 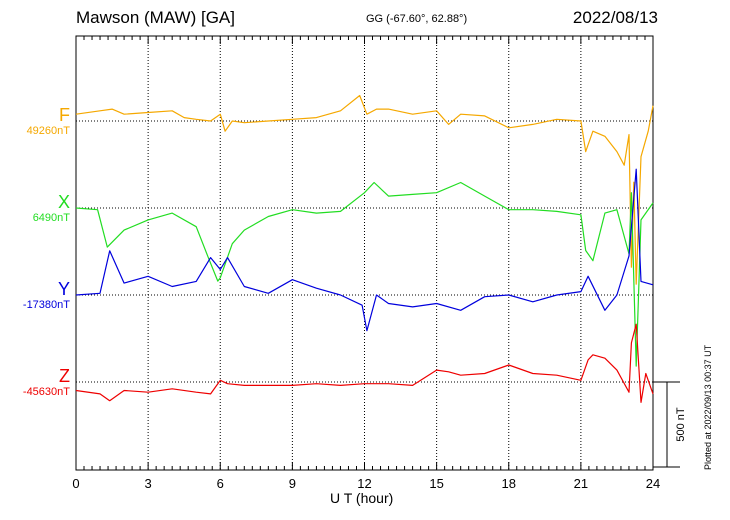 What do you see at coordinates (364, 363) in the screenshot?
I see `series-line-z` at bounding box center [364, 363].